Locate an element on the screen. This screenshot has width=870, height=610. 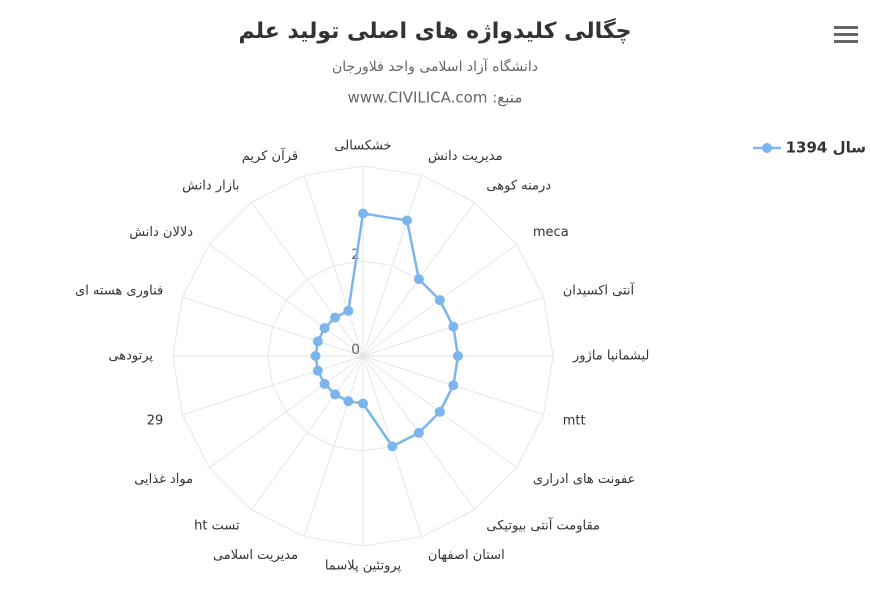
category-label: مقاومت آنتی بیوتیکی is located at coordinates (543, 524).